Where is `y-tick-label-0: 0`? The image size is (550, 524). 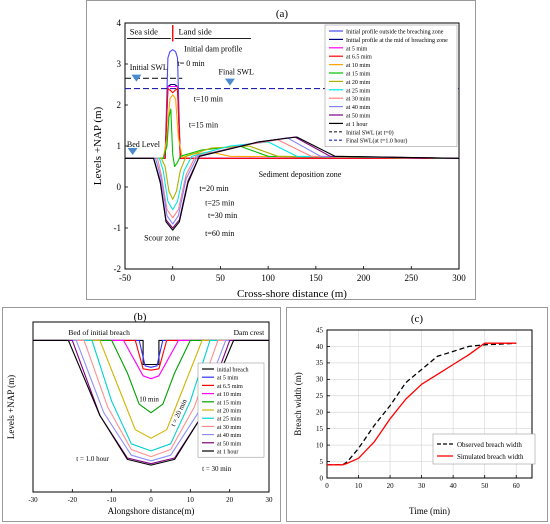
y-tick-label-0: 0 is located at coordinates (322, 478).